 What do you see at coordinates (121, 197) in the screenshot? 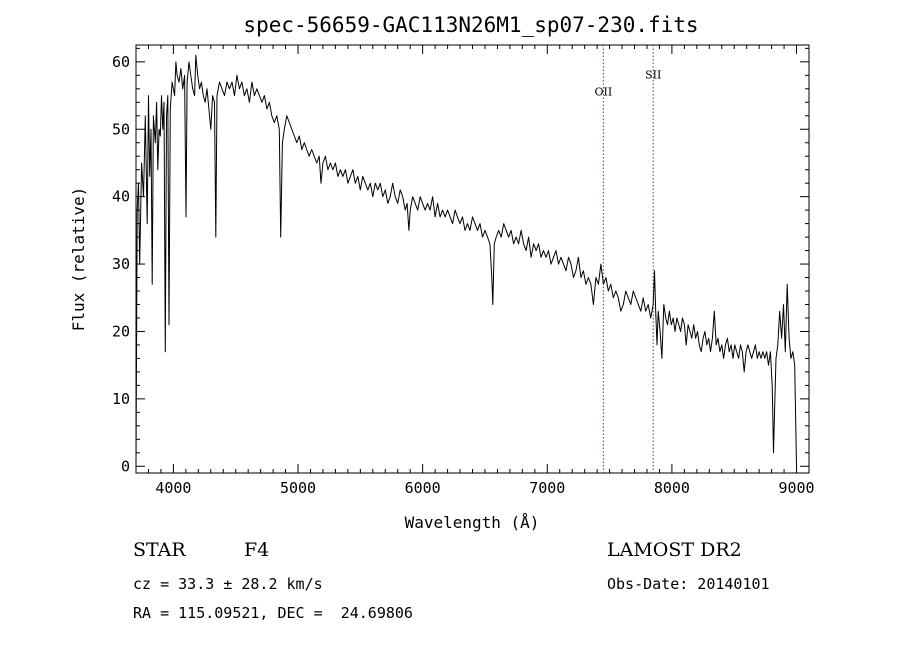
I see `y-tick-label: 40` at bounding box center [121, 197].